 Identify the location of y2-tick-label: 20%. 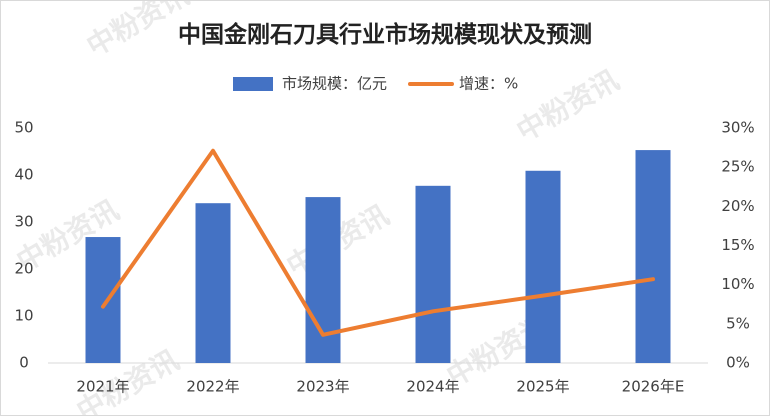
(737, 206).